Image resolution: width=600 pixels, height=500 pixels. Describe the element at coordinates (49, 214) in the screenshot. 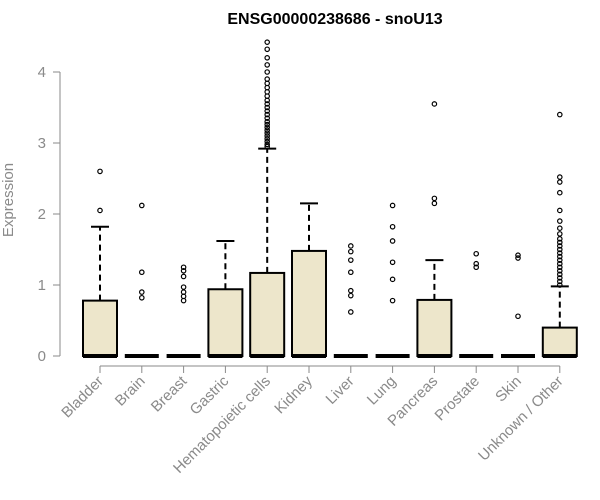

I see `y-axis: 0 1 2 3 4` at that location.